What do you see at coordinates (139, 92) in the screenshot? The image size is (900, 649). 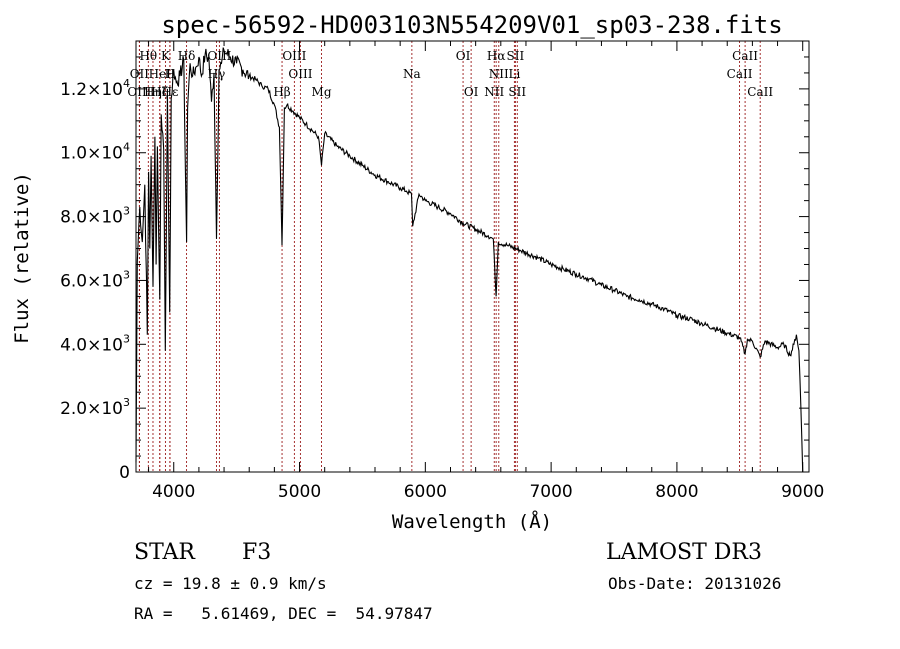 I see `reference-line-label-2: OIII` at bounding box center [139, 92].